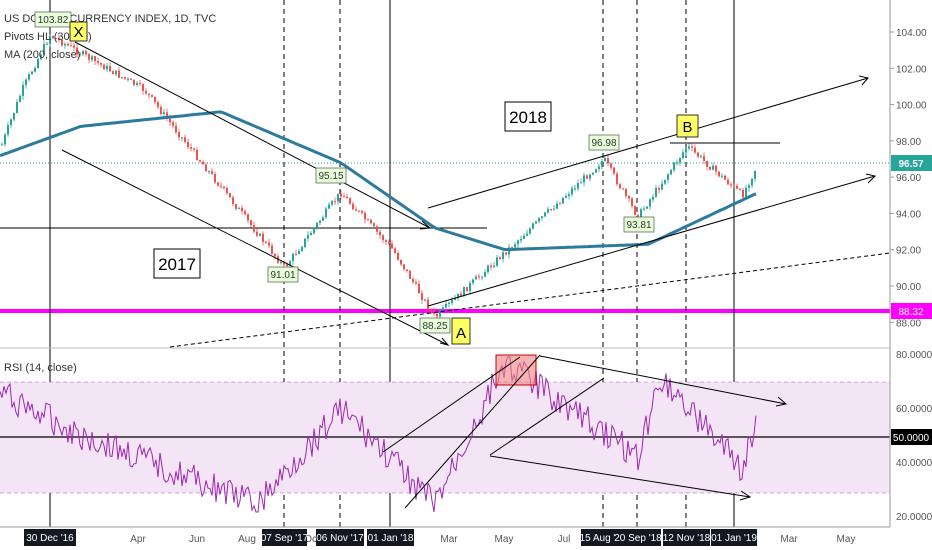 This screenshot has height=550, width=932. I want to click on rsi-arrowheads, so click(763, 448).